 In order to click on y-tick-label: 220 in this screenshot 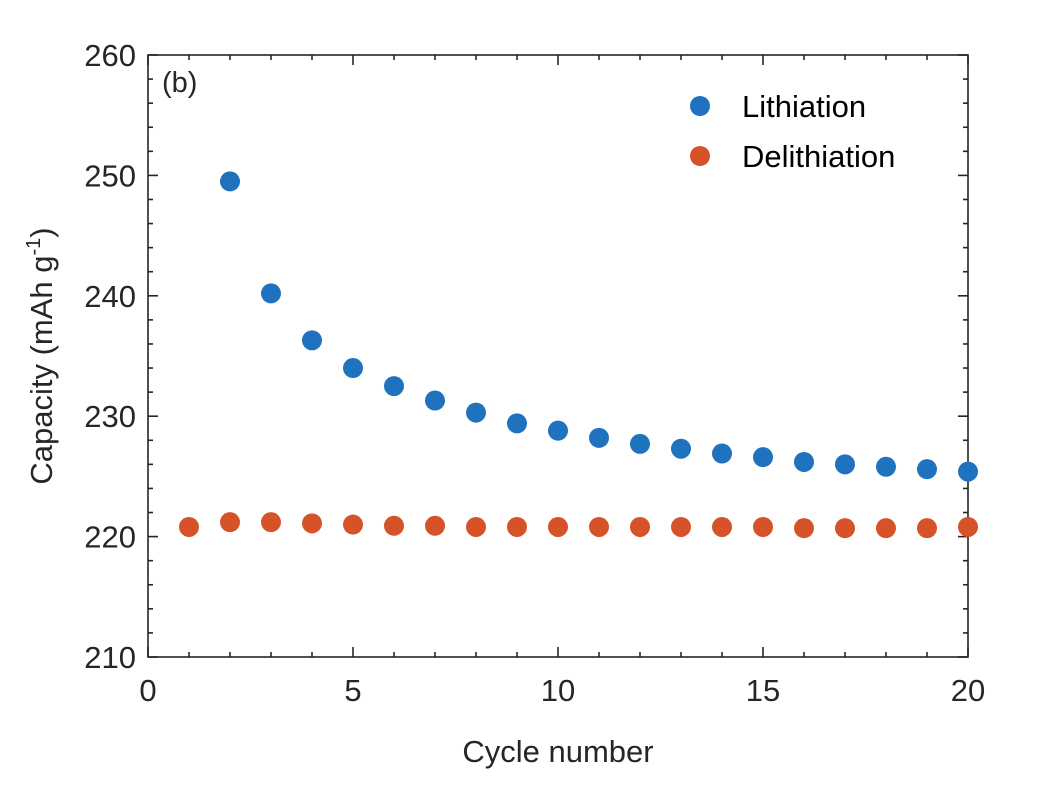, I will do `click(110, 537)`.